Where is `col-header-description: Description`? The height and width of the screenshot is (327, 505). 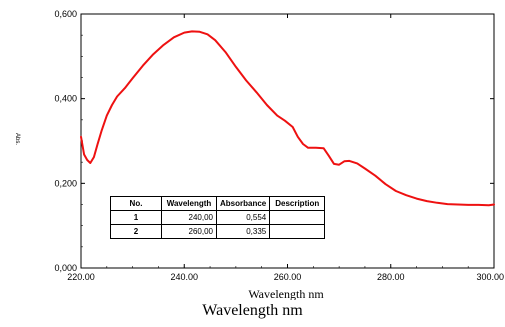
col-header-description: Description is located at coordinates (297, 203).